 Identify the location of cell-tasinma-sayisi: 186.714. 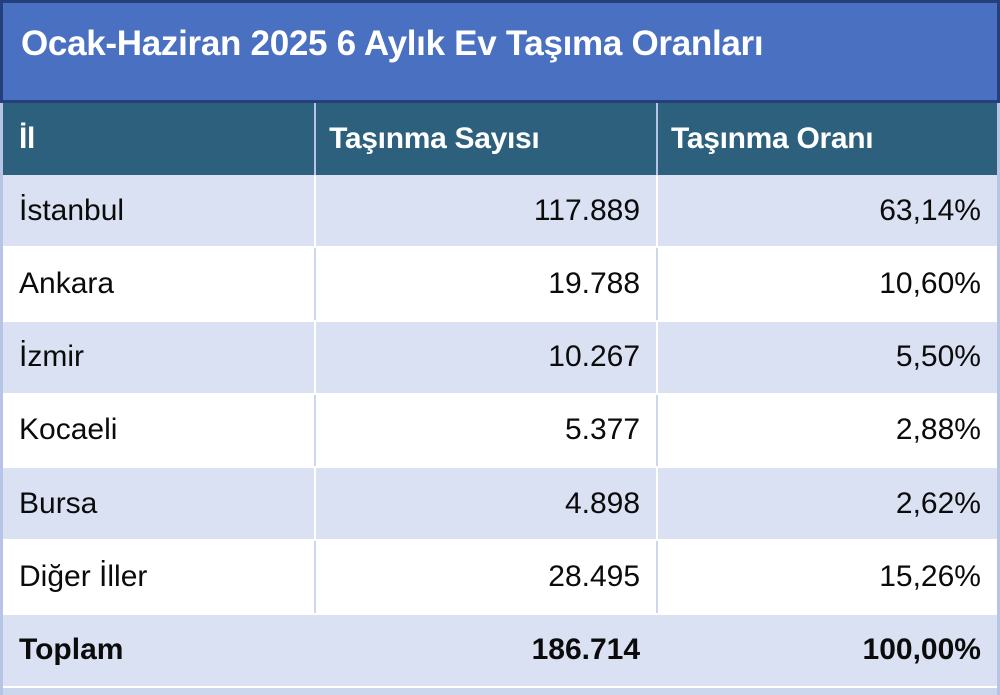
(586, 650).